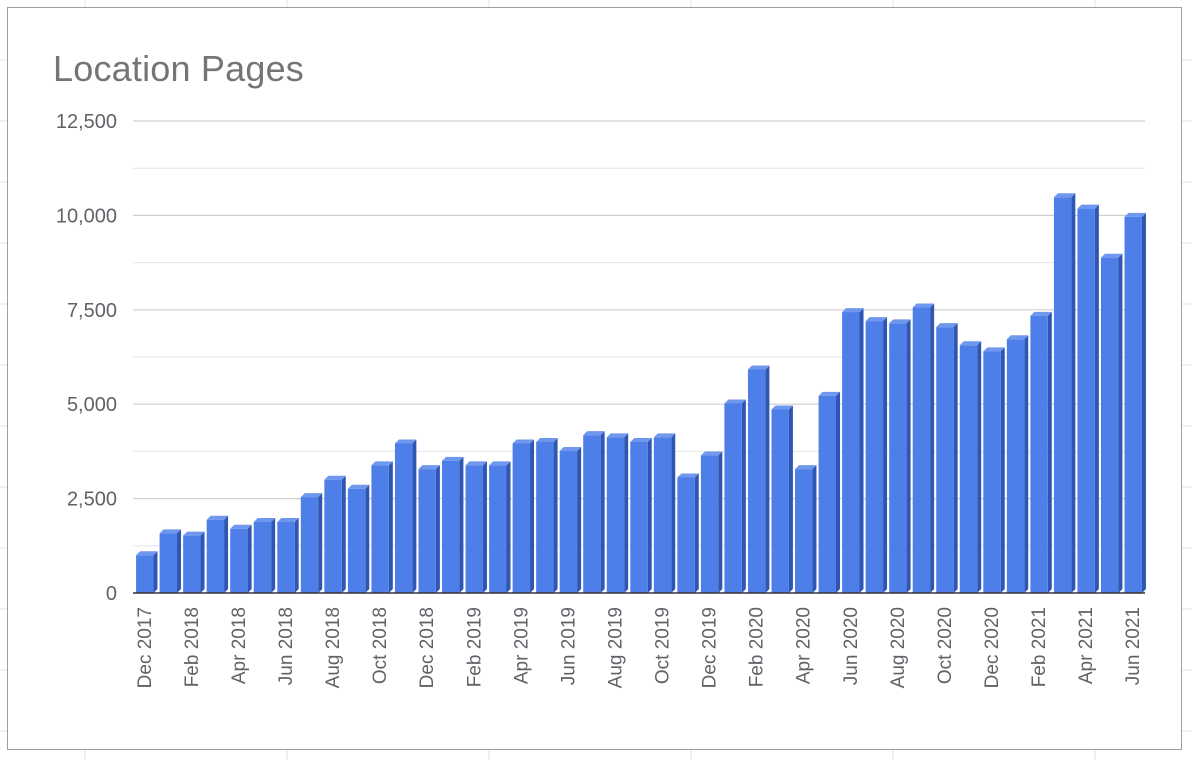  I want to click on x-tick-label: Jun 2018, so click(286, 646).